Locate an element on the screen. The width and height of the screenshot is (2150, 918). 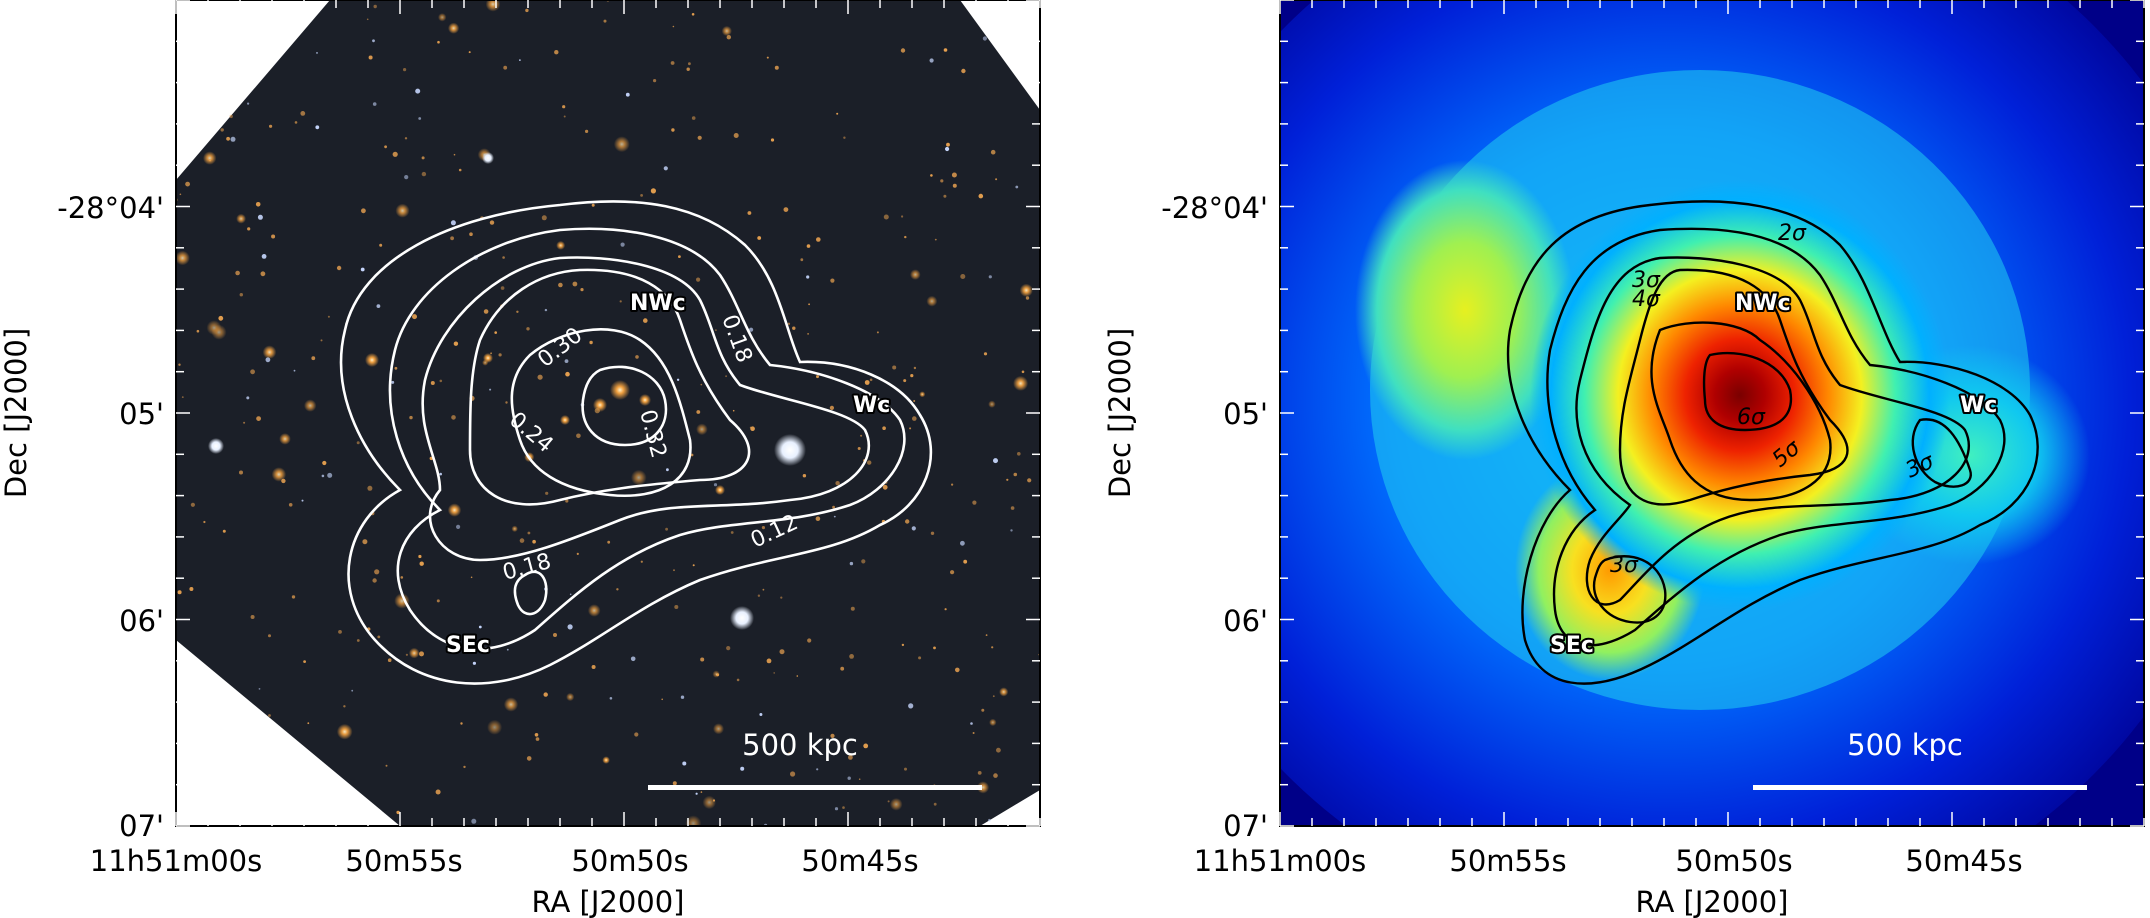
x-tick-label: 50m45s is located at coordinates (859, 861).